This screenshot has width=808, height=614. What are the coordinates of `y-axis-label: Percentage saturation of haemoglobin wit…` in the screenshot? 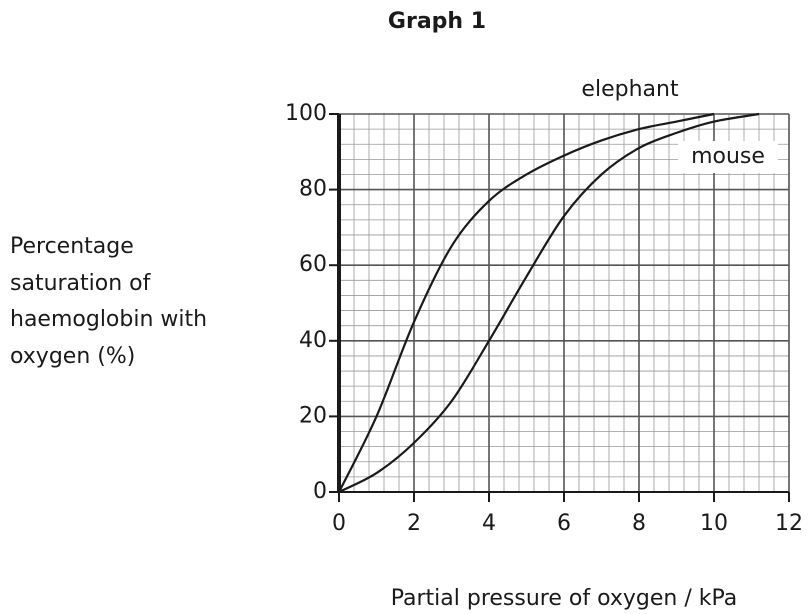 It's located at (108, 301).